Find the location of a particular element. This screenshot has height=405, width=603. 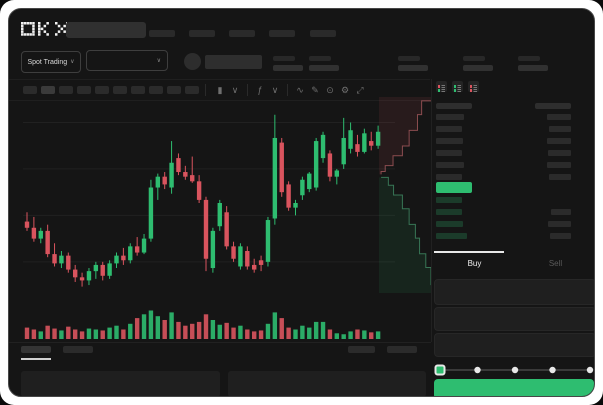

okx-logo is located at coordinates (44, 29).